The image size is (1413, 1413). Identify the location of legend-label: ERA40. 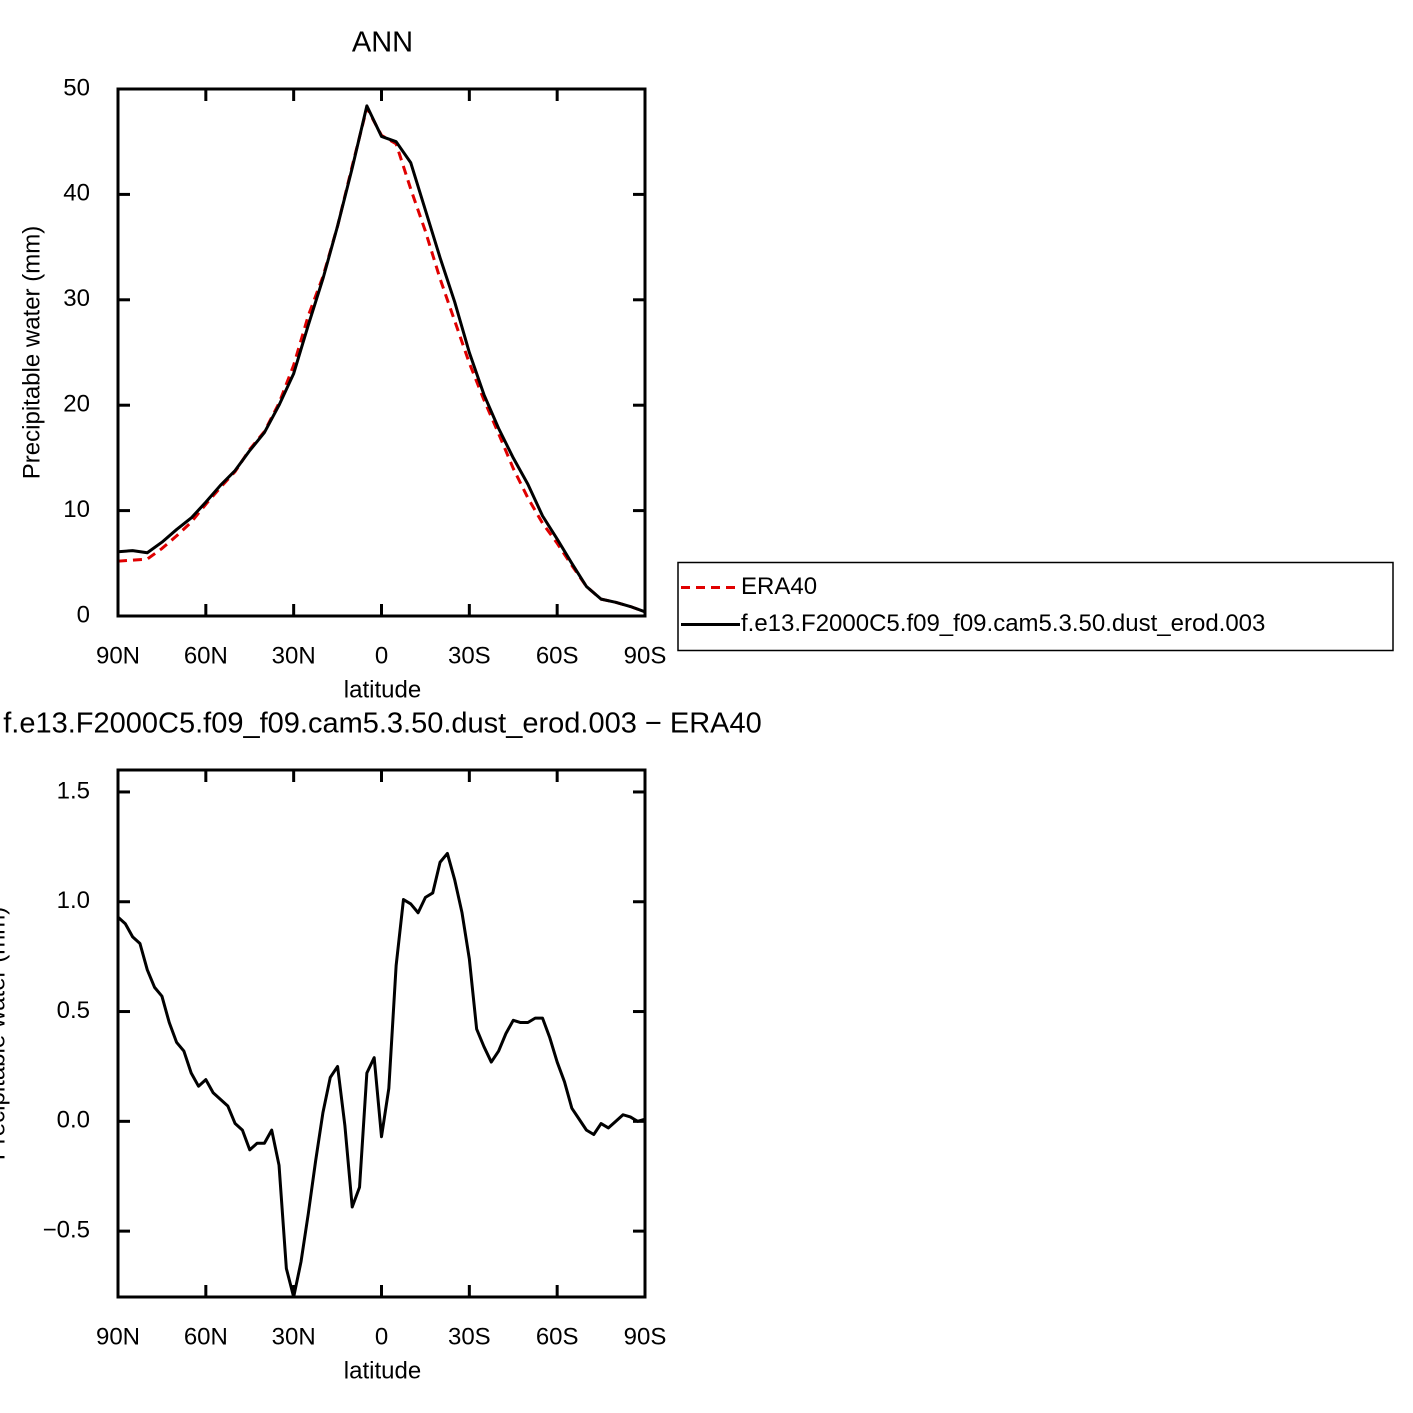
(779, 586).